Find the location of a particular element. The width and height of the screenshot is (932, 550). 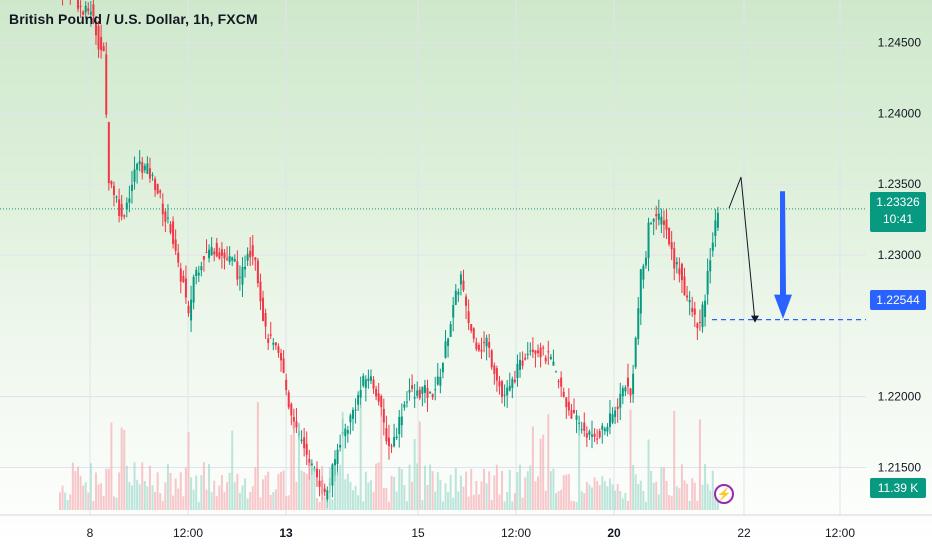

y-tick-label: 1.22000 is located at coordinates (900, 397).